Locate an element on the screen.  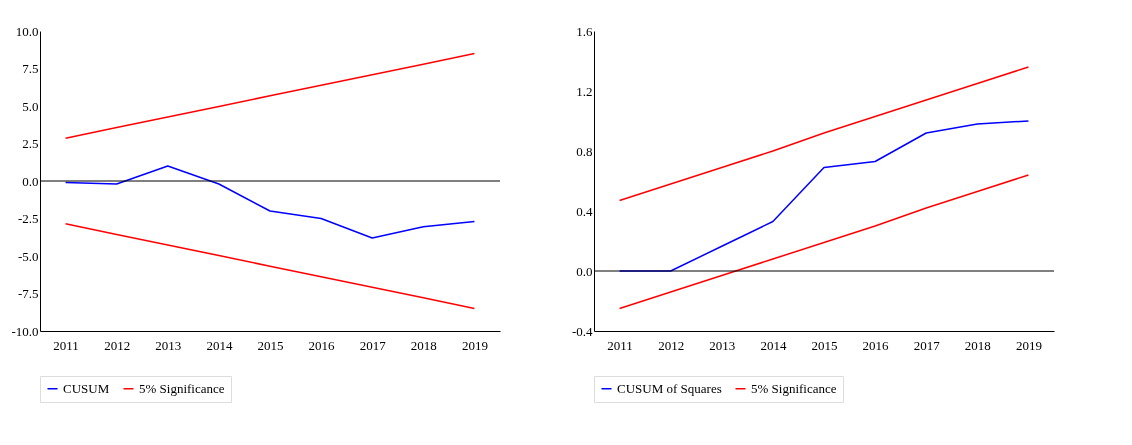
y-tick-label: -7.5 is located at coordinates (28, 293).